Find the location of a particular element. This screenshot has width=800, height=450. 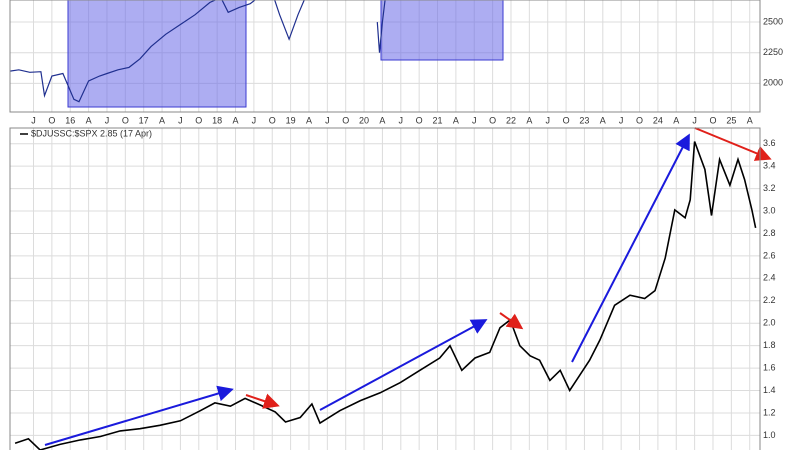

chart-title: $DJUSSC:$SPX 2.85 (17 Apr) is located at coordinates (91, 133).